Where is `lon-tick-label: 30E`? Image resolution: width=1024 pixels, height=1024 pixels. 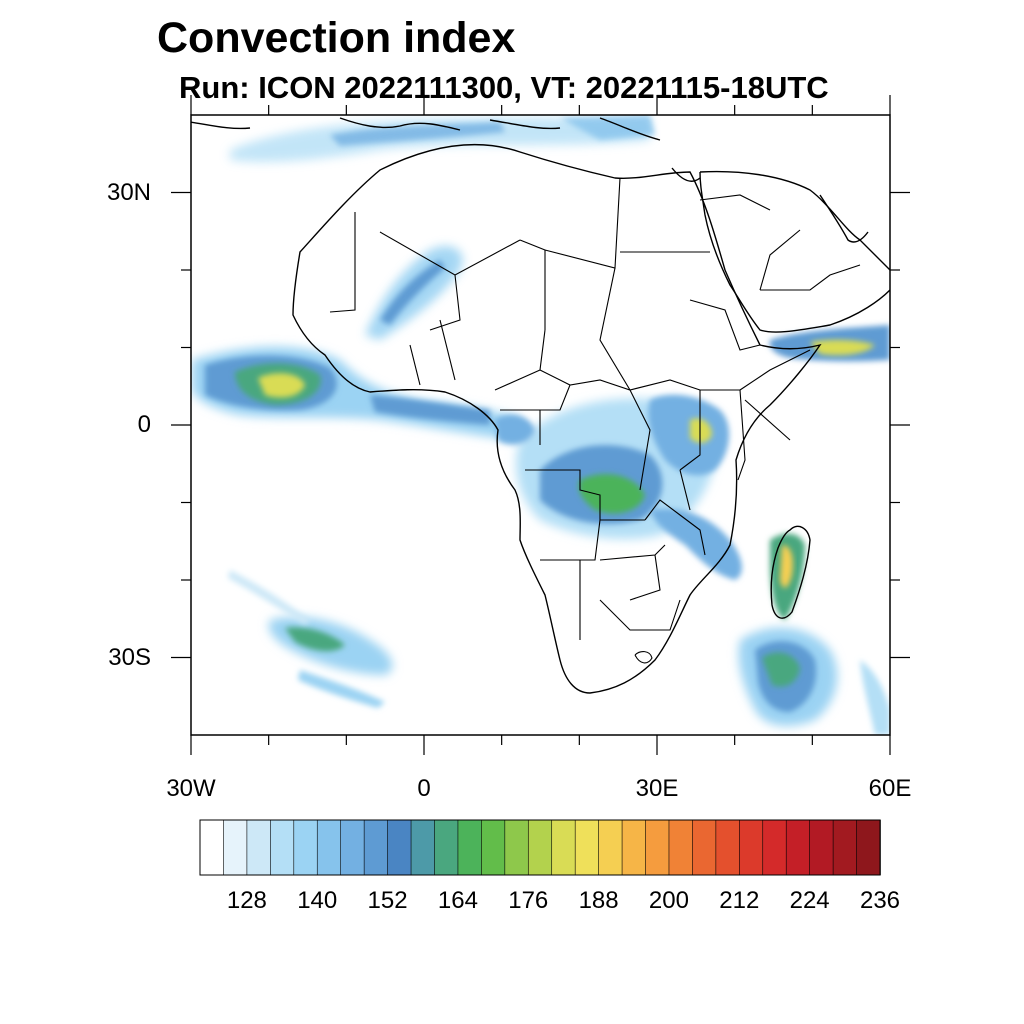
lon-tick-label: 30E is located at coordinates (657, 788).